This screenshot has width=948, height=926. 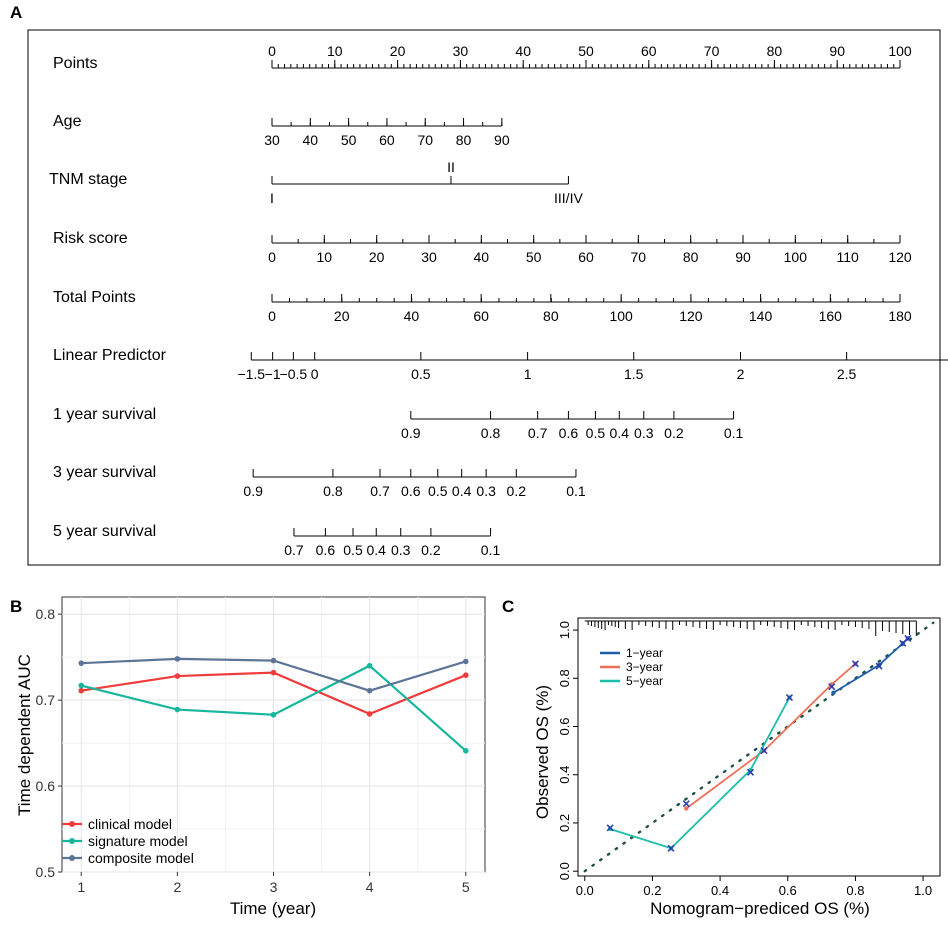 What do you see at coordinates (741, 374) in the screenshot?
I see `nomogram-tick-label: 2` at bounding box center [741, 374].